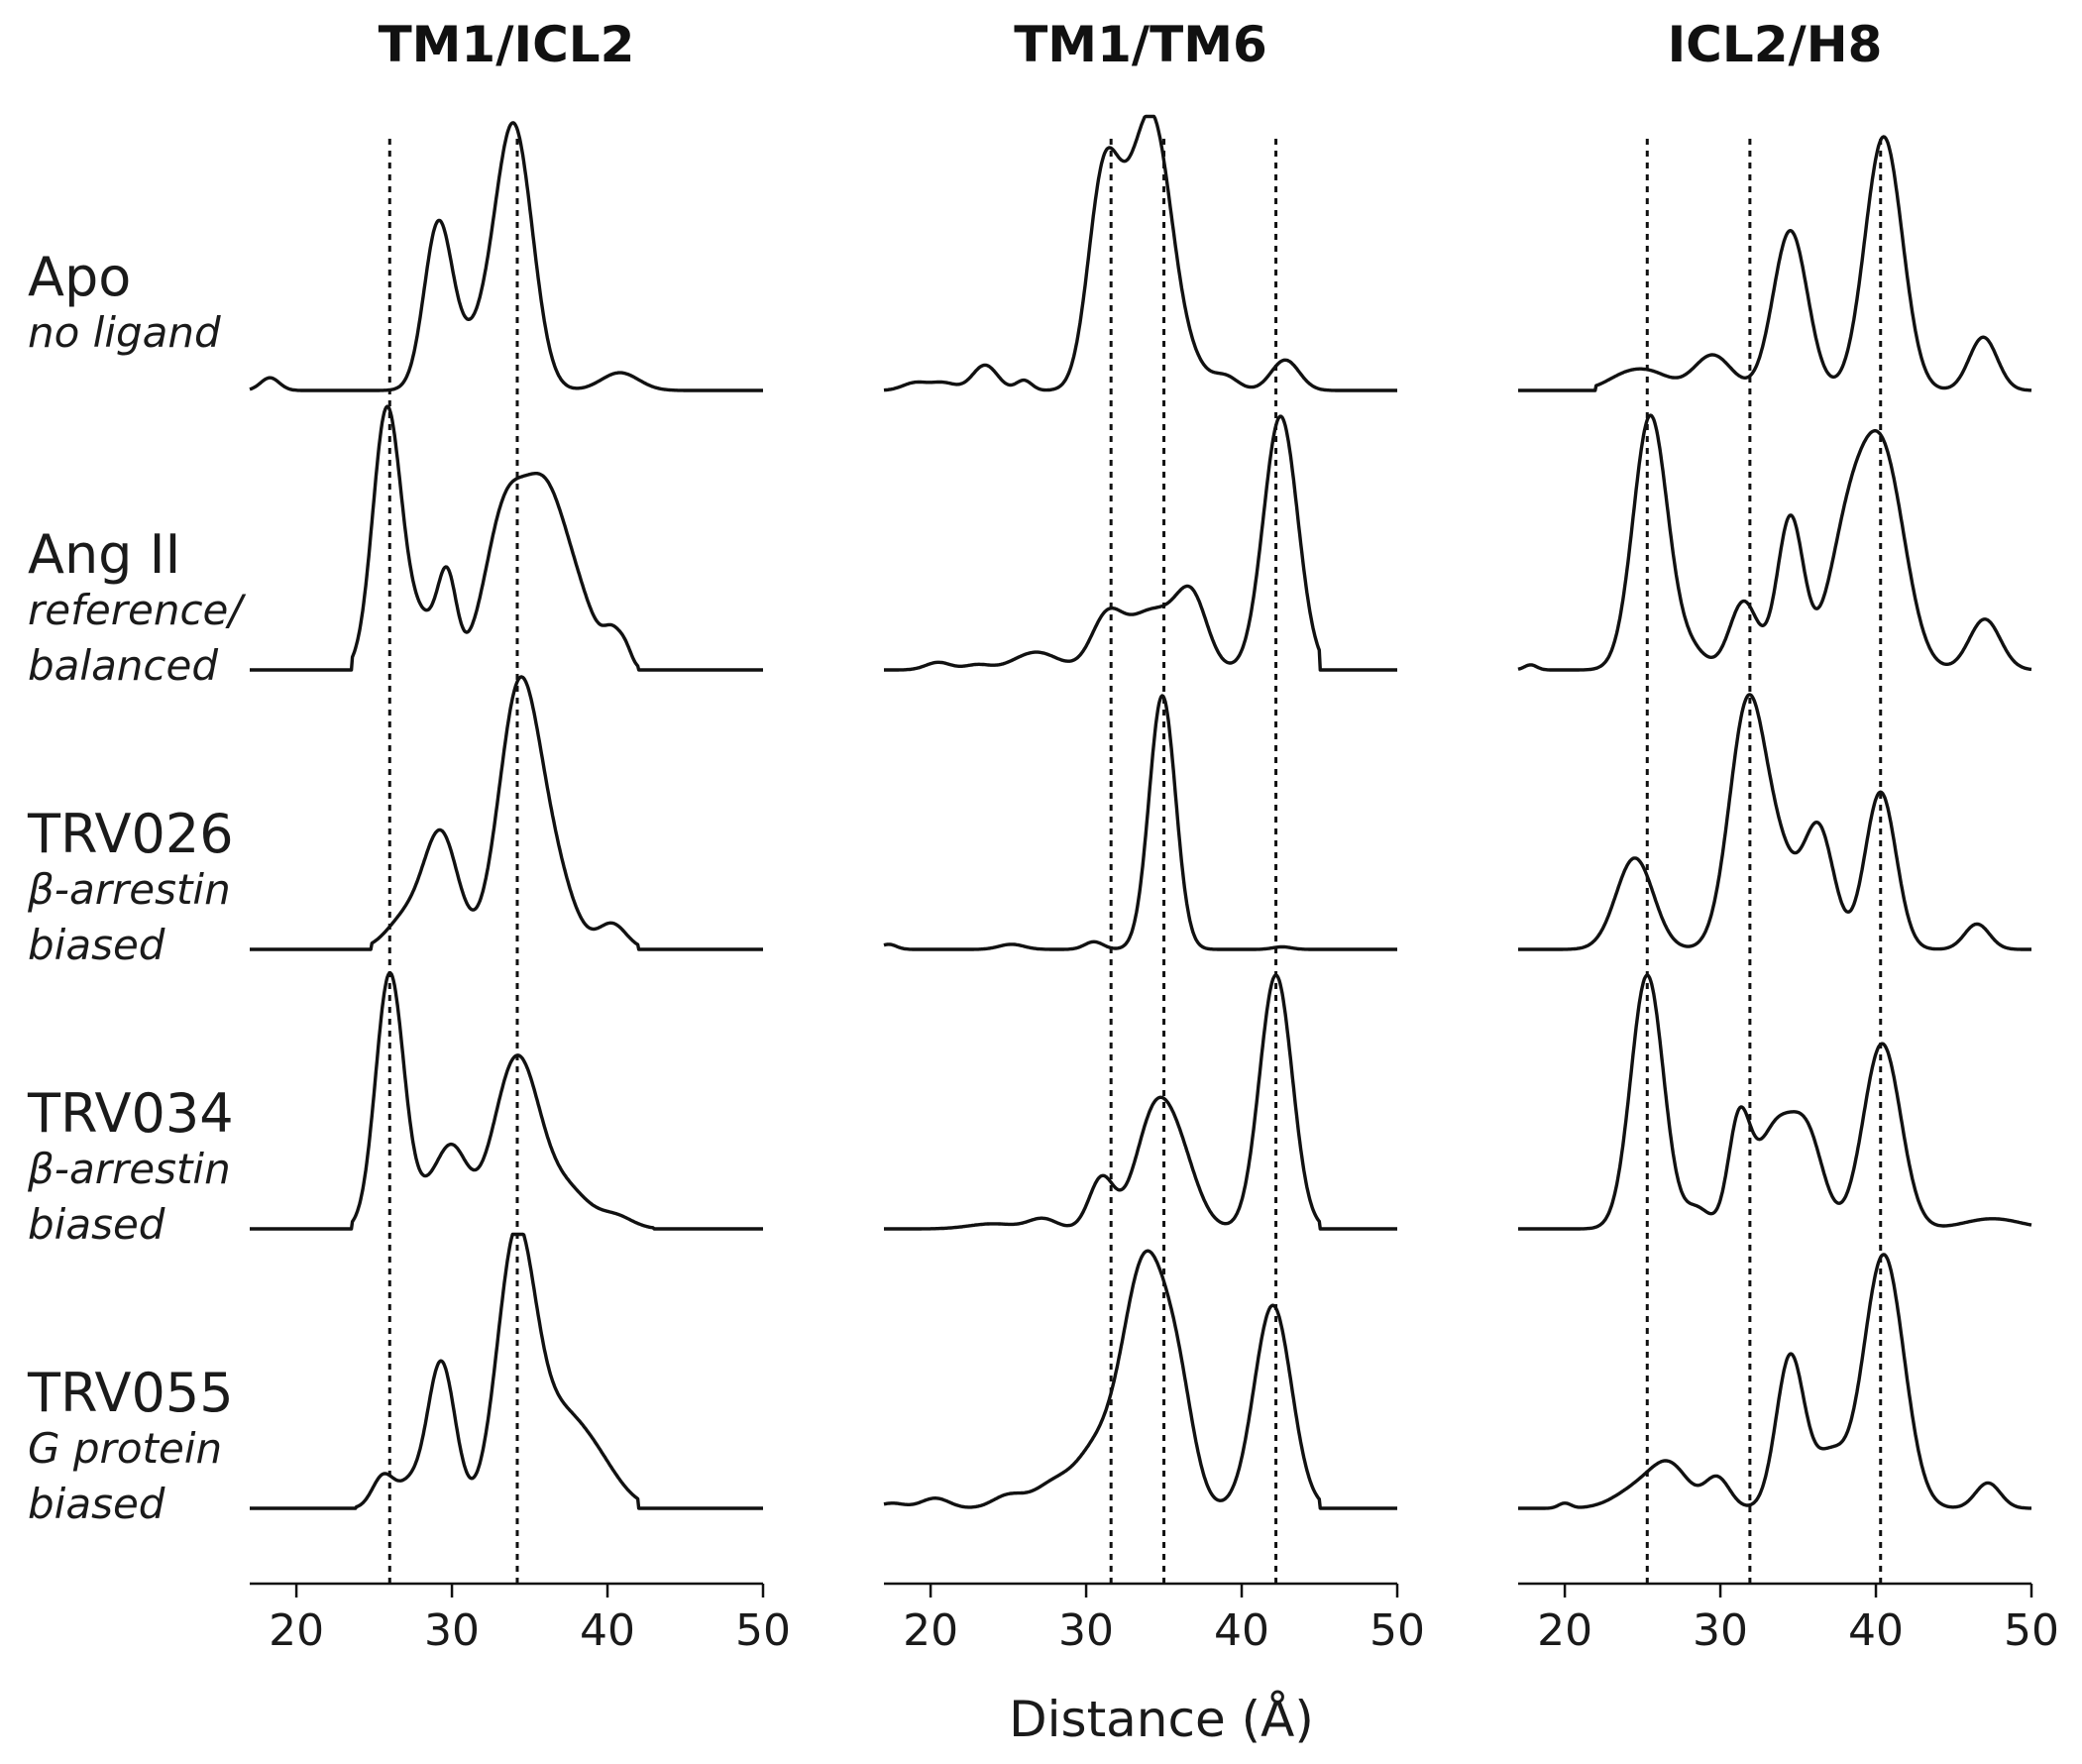 The width and height of the screenshot is (2082, 1764). What do you see at coordinates (123, 665) in the screenshot?
I see `row-subtitle: balanced` at bounding box center [123, 665].